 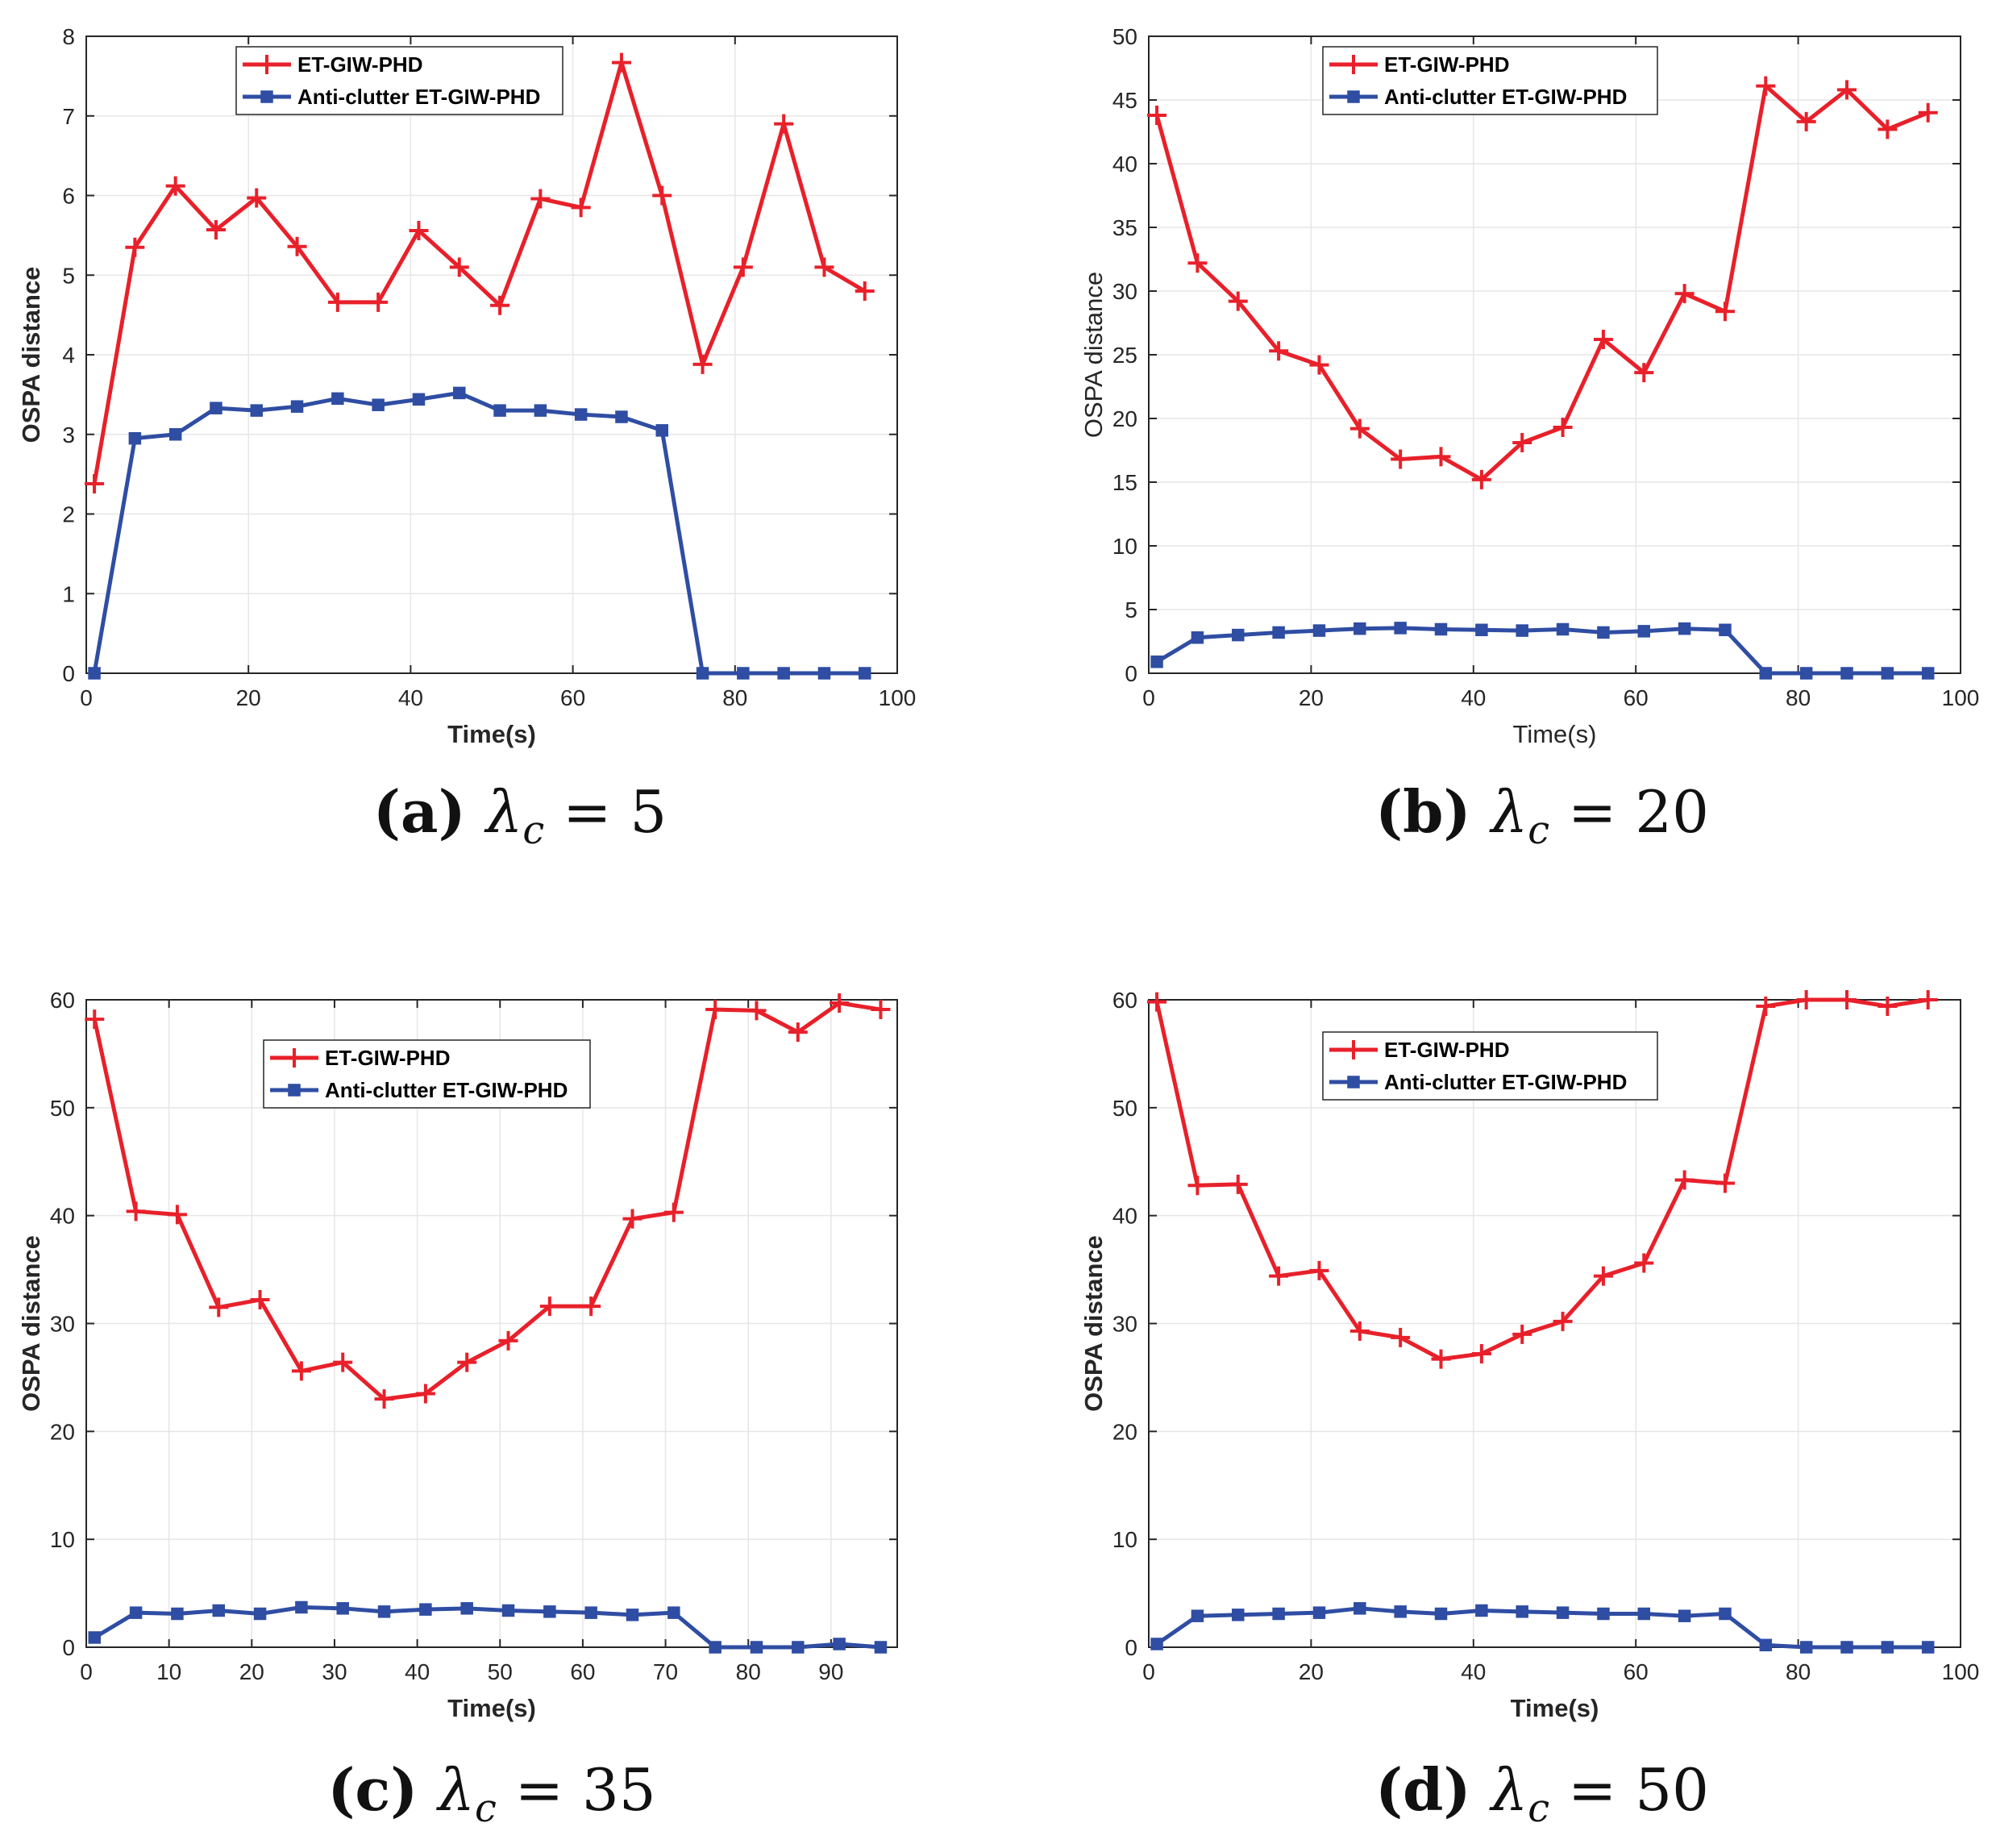 What do you see at coordinates (576, 1790) in the screenshot?
I see `caption-equation: = 35` at bounding box center [576, 1790].